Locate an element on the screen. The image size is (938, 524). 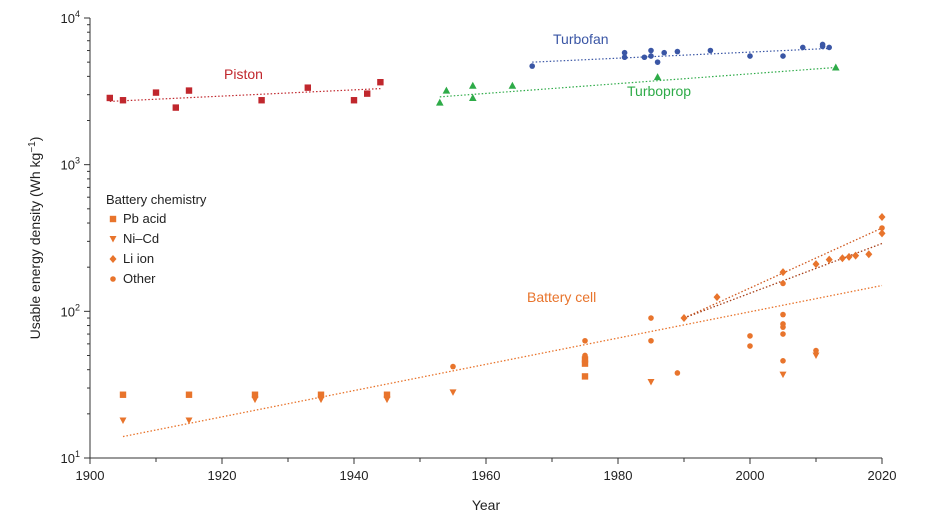
y-tick-label: 10⁴ is located at coordinates (70, 17).